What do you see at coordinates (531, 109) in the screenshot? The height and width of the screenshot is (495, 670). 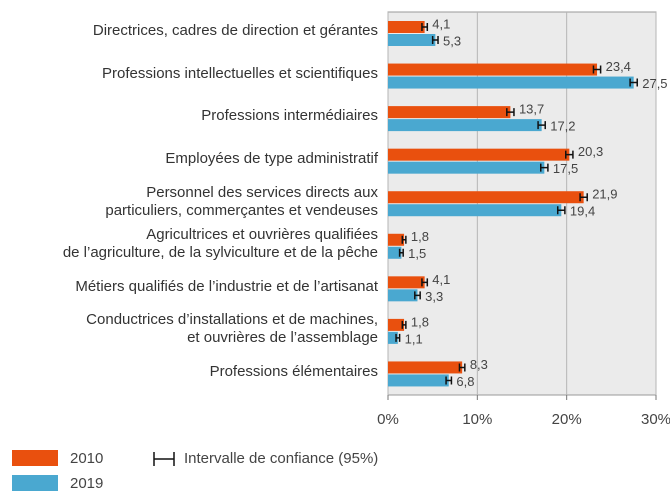 I see `value-label: 13,7` at bounding box center [531, 109].